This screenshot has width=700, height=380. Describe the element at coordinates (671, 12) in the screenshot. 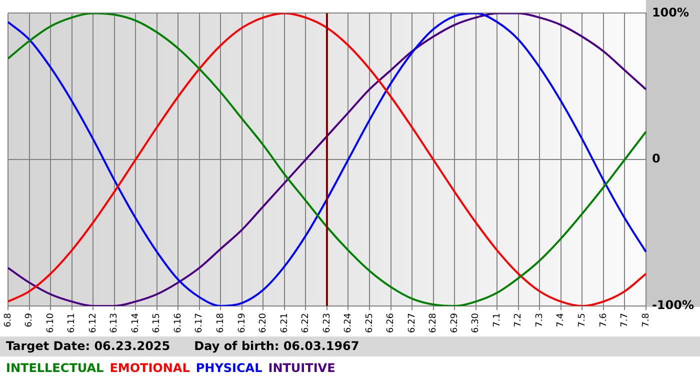

I see `y-tick-label: 100%` at that location.